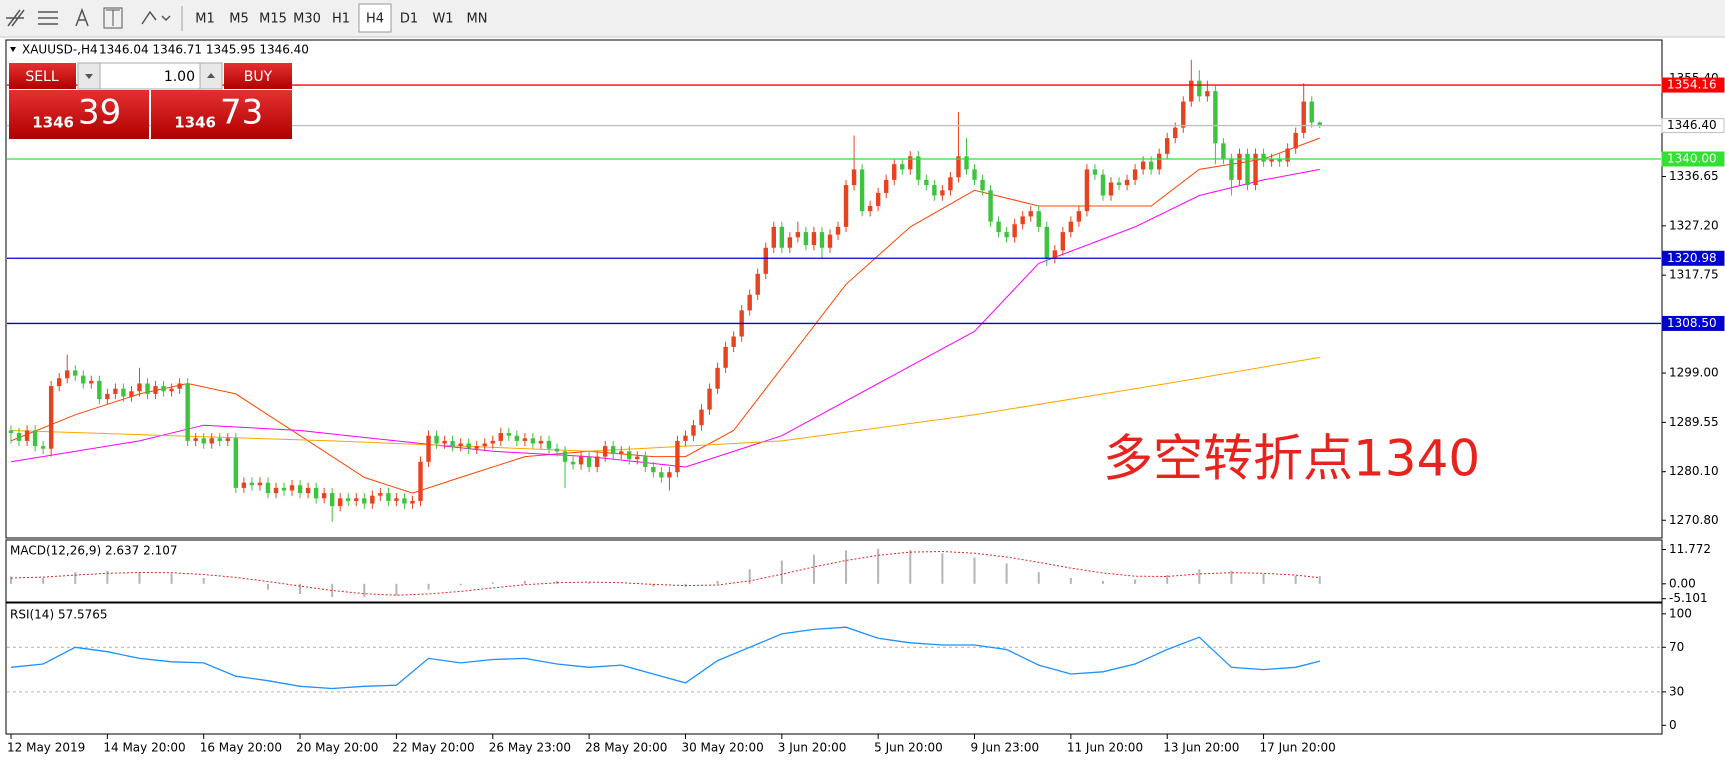 This screenshot has height=763, width=1725. What do you see at coordinates (307, 19) in the screenshot?
I see `timeframe-button: M30` at bounding box center [307, 19].